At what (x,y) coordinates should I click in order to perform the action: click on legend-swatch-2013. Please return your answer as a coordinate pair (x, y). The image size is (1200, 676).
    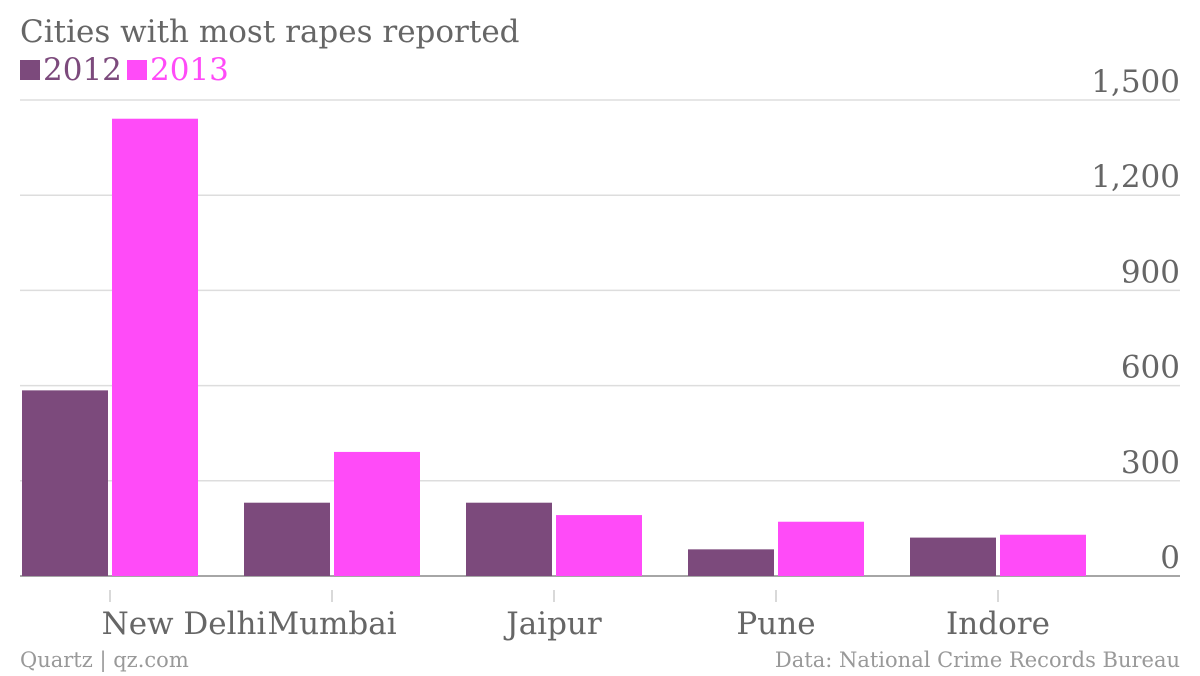
    Looking at the image, I should click on (137, 70).